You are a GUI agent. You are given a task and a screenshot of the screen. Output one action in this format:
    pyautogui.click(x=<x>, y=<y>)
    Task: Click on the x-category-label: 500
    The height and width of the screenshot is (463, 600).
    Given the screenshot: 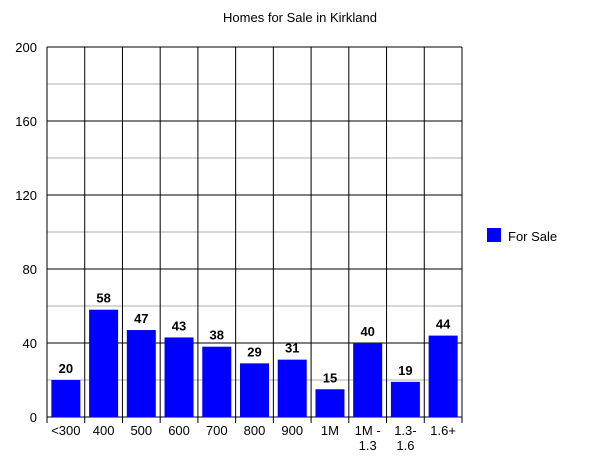 What is the action you would take?
    pyautogui.click(x=141, y=430)
    